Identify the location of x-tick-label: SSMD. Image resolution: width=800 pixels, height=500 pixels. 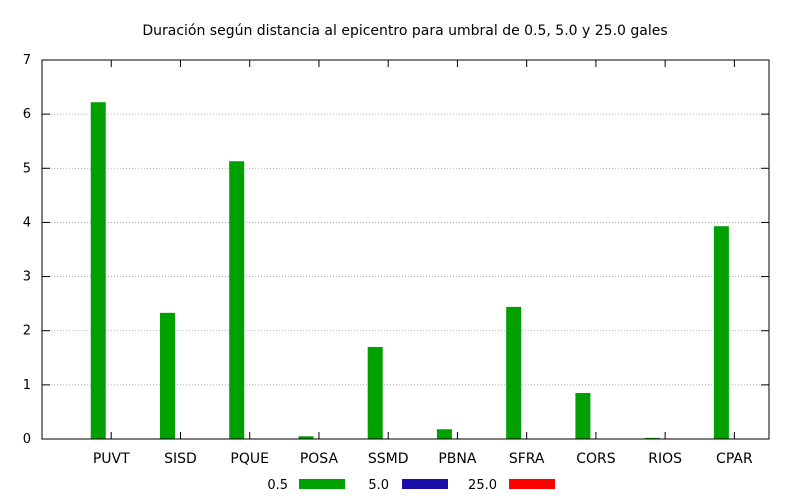
(388, 459).